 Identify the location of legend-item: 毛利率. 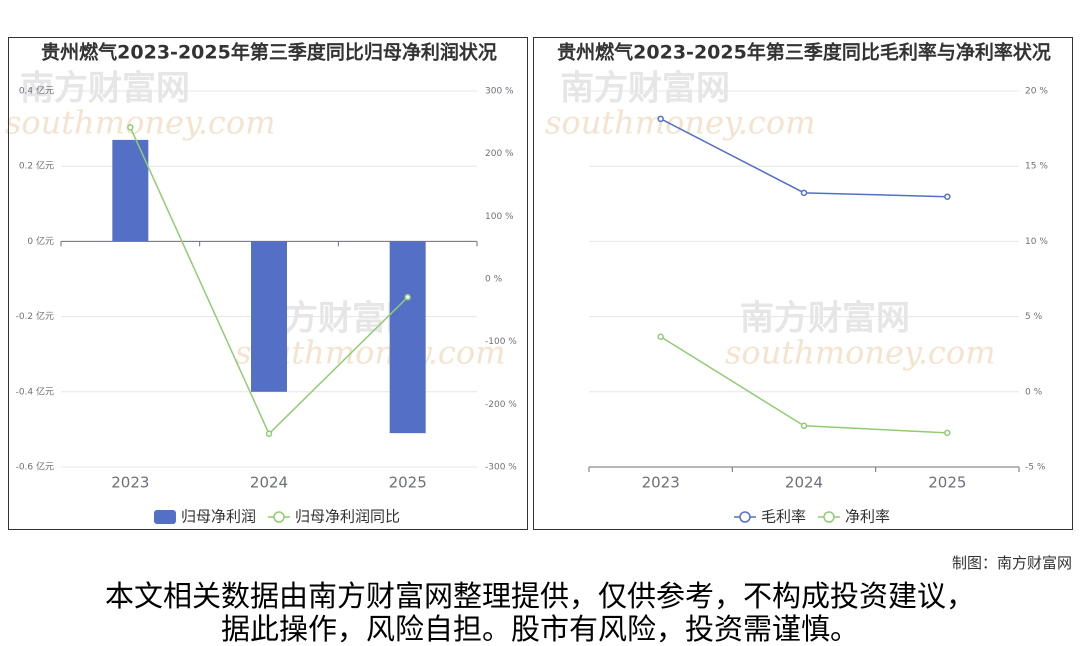
(769, 517).